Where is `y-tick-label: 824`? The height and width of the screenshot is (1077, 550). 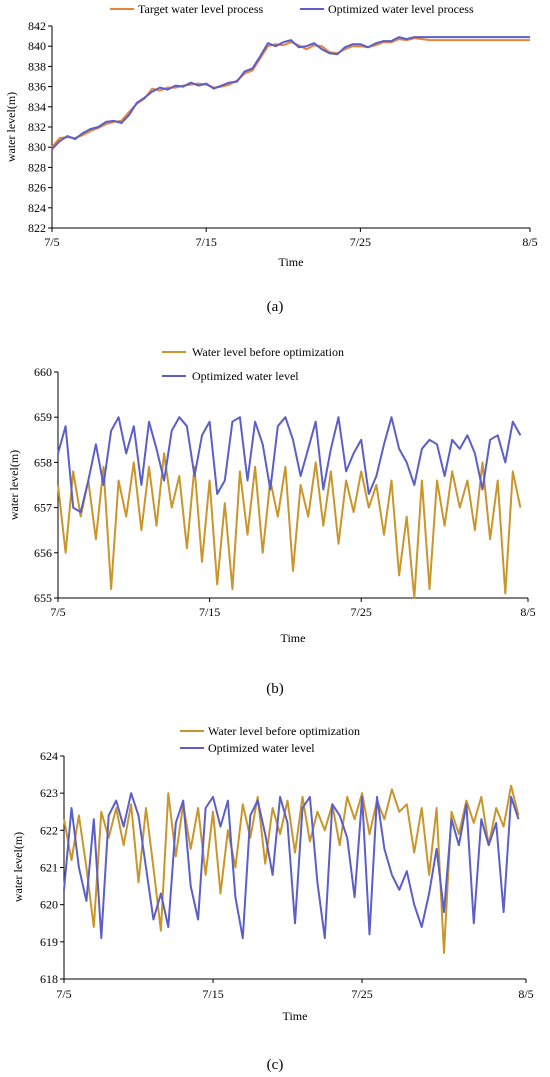 y-tick-label: 824 is located at coordinates (37, 208).